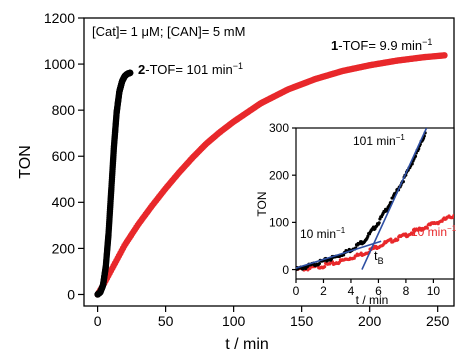 The width and height of the screenshot is (471, 358). I want to click on y-tick-label: 400, so click(64, 202).